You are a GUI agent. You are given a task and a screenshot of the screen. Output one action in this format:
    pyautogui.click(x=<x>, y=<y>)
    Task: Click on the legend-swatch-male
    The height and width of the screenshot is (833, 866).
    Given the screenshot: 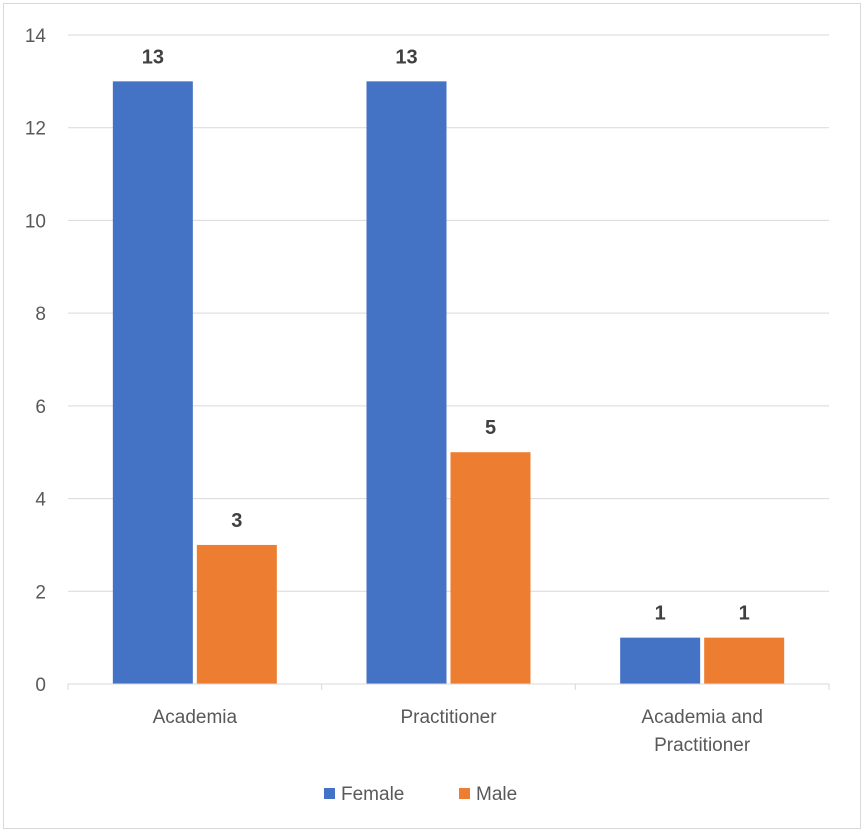 What is the action you would take?
    pyautogui.click(x=464, y=793)
    